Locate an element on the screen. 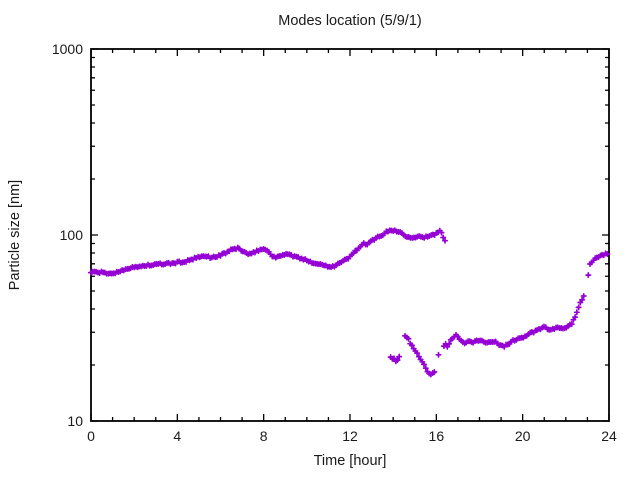 This screenshot has width=640, height=480. y-tick-label: 100 is located at coordinates (72, 235).